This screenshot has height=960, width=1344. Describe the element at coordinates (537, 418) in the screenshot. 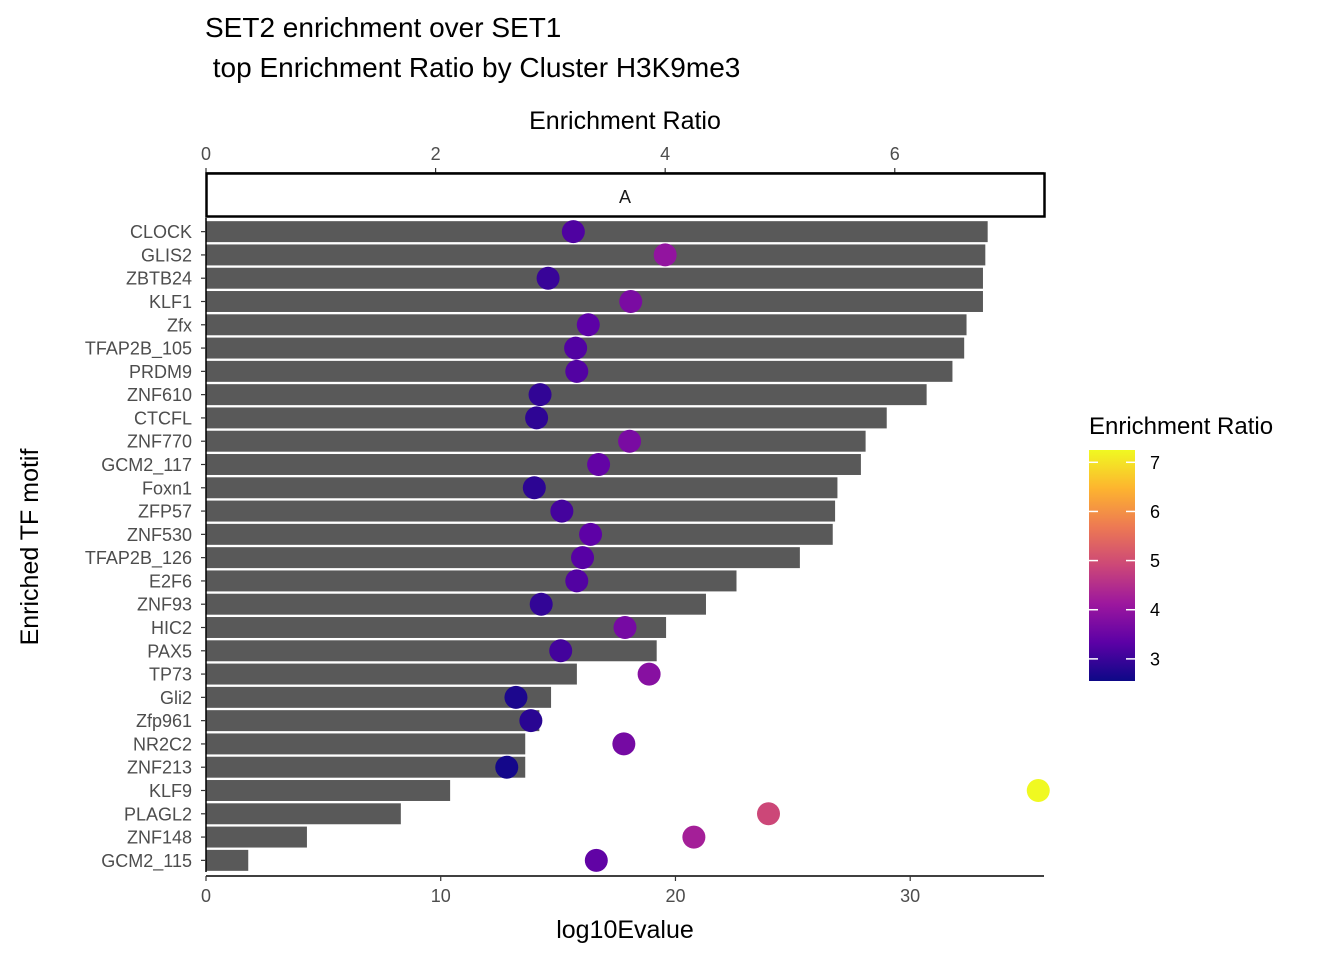

I see `point-ctcfl` at that location.